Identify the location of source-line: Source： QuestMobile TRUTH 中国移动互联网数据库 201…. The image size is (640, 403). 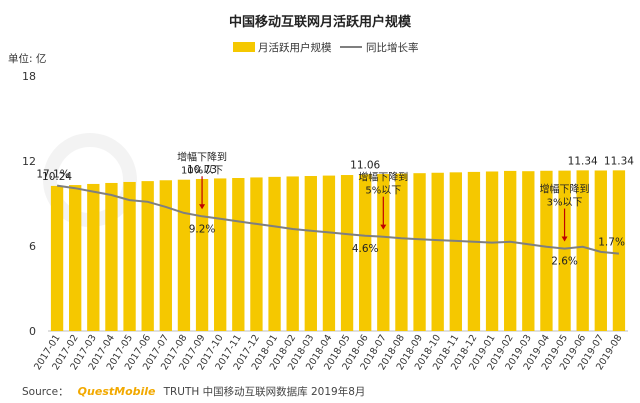
(193, 389).